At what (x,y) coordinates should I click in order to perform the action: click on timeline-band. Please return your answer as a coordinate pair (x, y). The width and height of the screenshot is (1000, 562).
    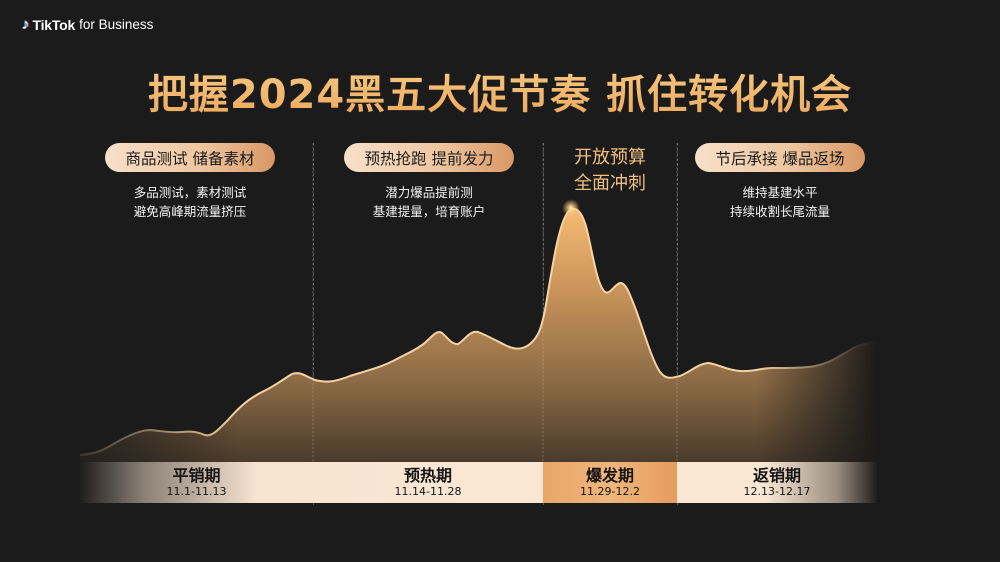
    Looking at the image, I should click on (478, 482).